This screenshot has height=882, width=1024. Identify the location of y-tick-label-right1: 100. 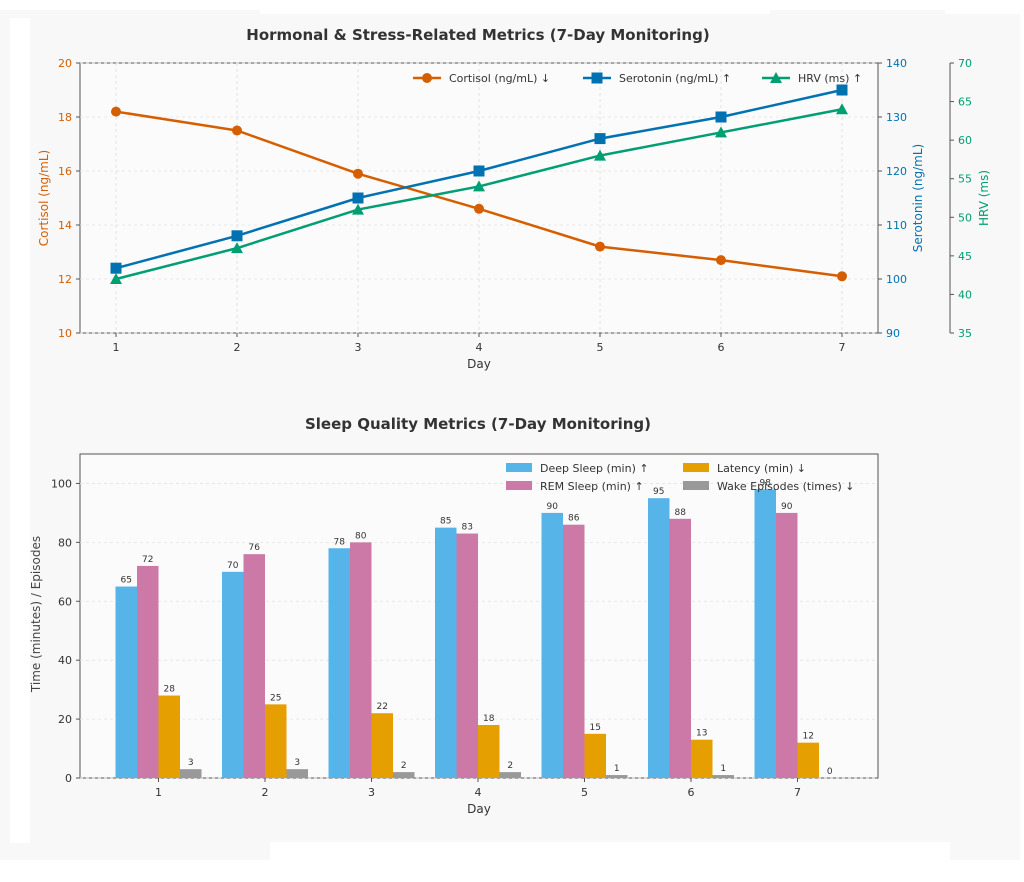
(896, 279).